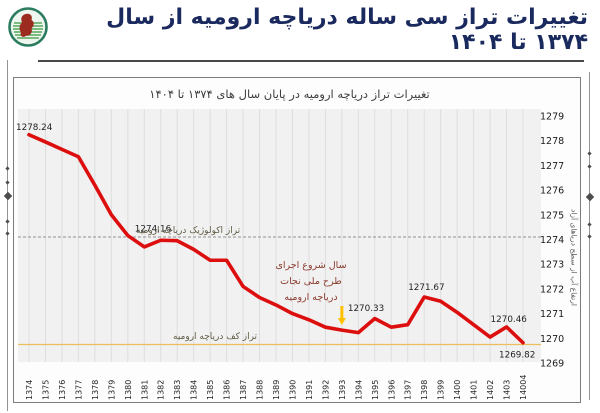 Image resolution: width=600 pixels, height=413 pixels. I want to click on y-tick-label: 1273, so click(552, 265).